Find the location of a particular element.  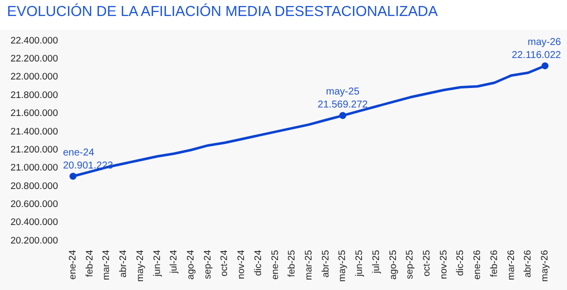

x-tick-label: ene-24 is located at coordinates (73, 265).